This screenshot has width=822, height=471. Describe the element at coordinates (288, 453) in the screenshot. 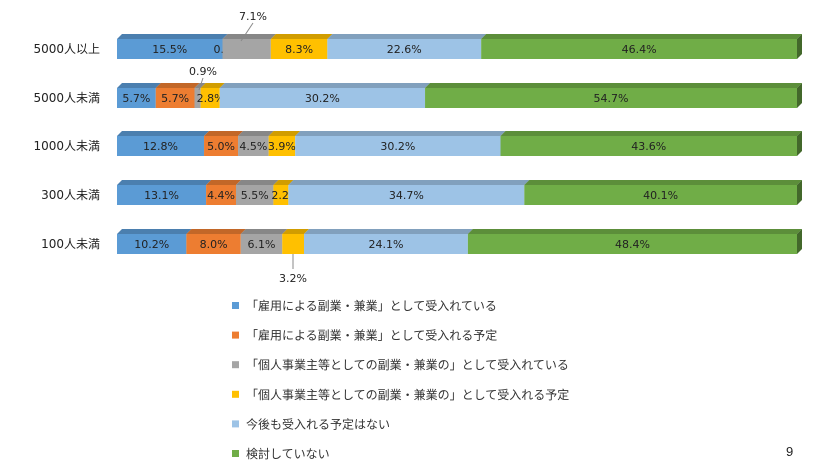

I see `legend-label: 検討していない` at that location.